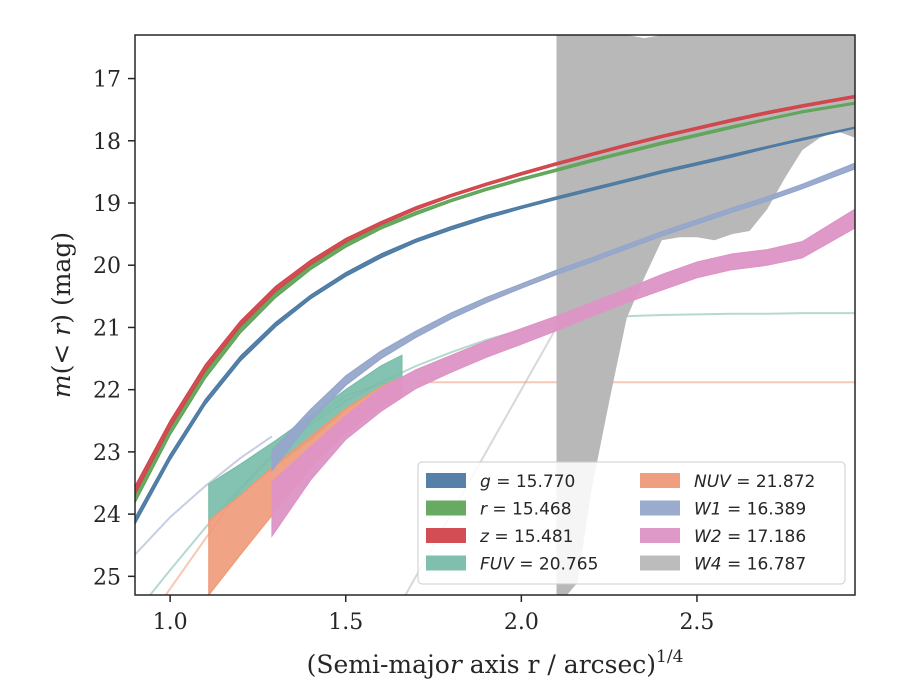 The height and width of the screenshot is (700, 900). I want to click on legend-entry-fuv: FUV = 20.765, so click(512, 565).